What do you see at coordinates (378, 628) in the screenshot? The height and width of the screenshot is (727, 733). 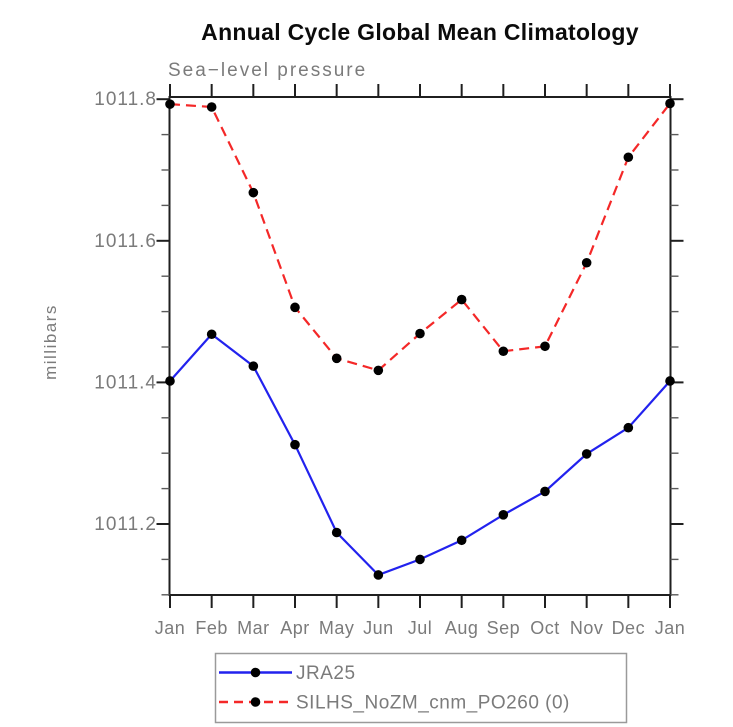 I see `x-tick-label: Jun` at bounding box center [378, 628].